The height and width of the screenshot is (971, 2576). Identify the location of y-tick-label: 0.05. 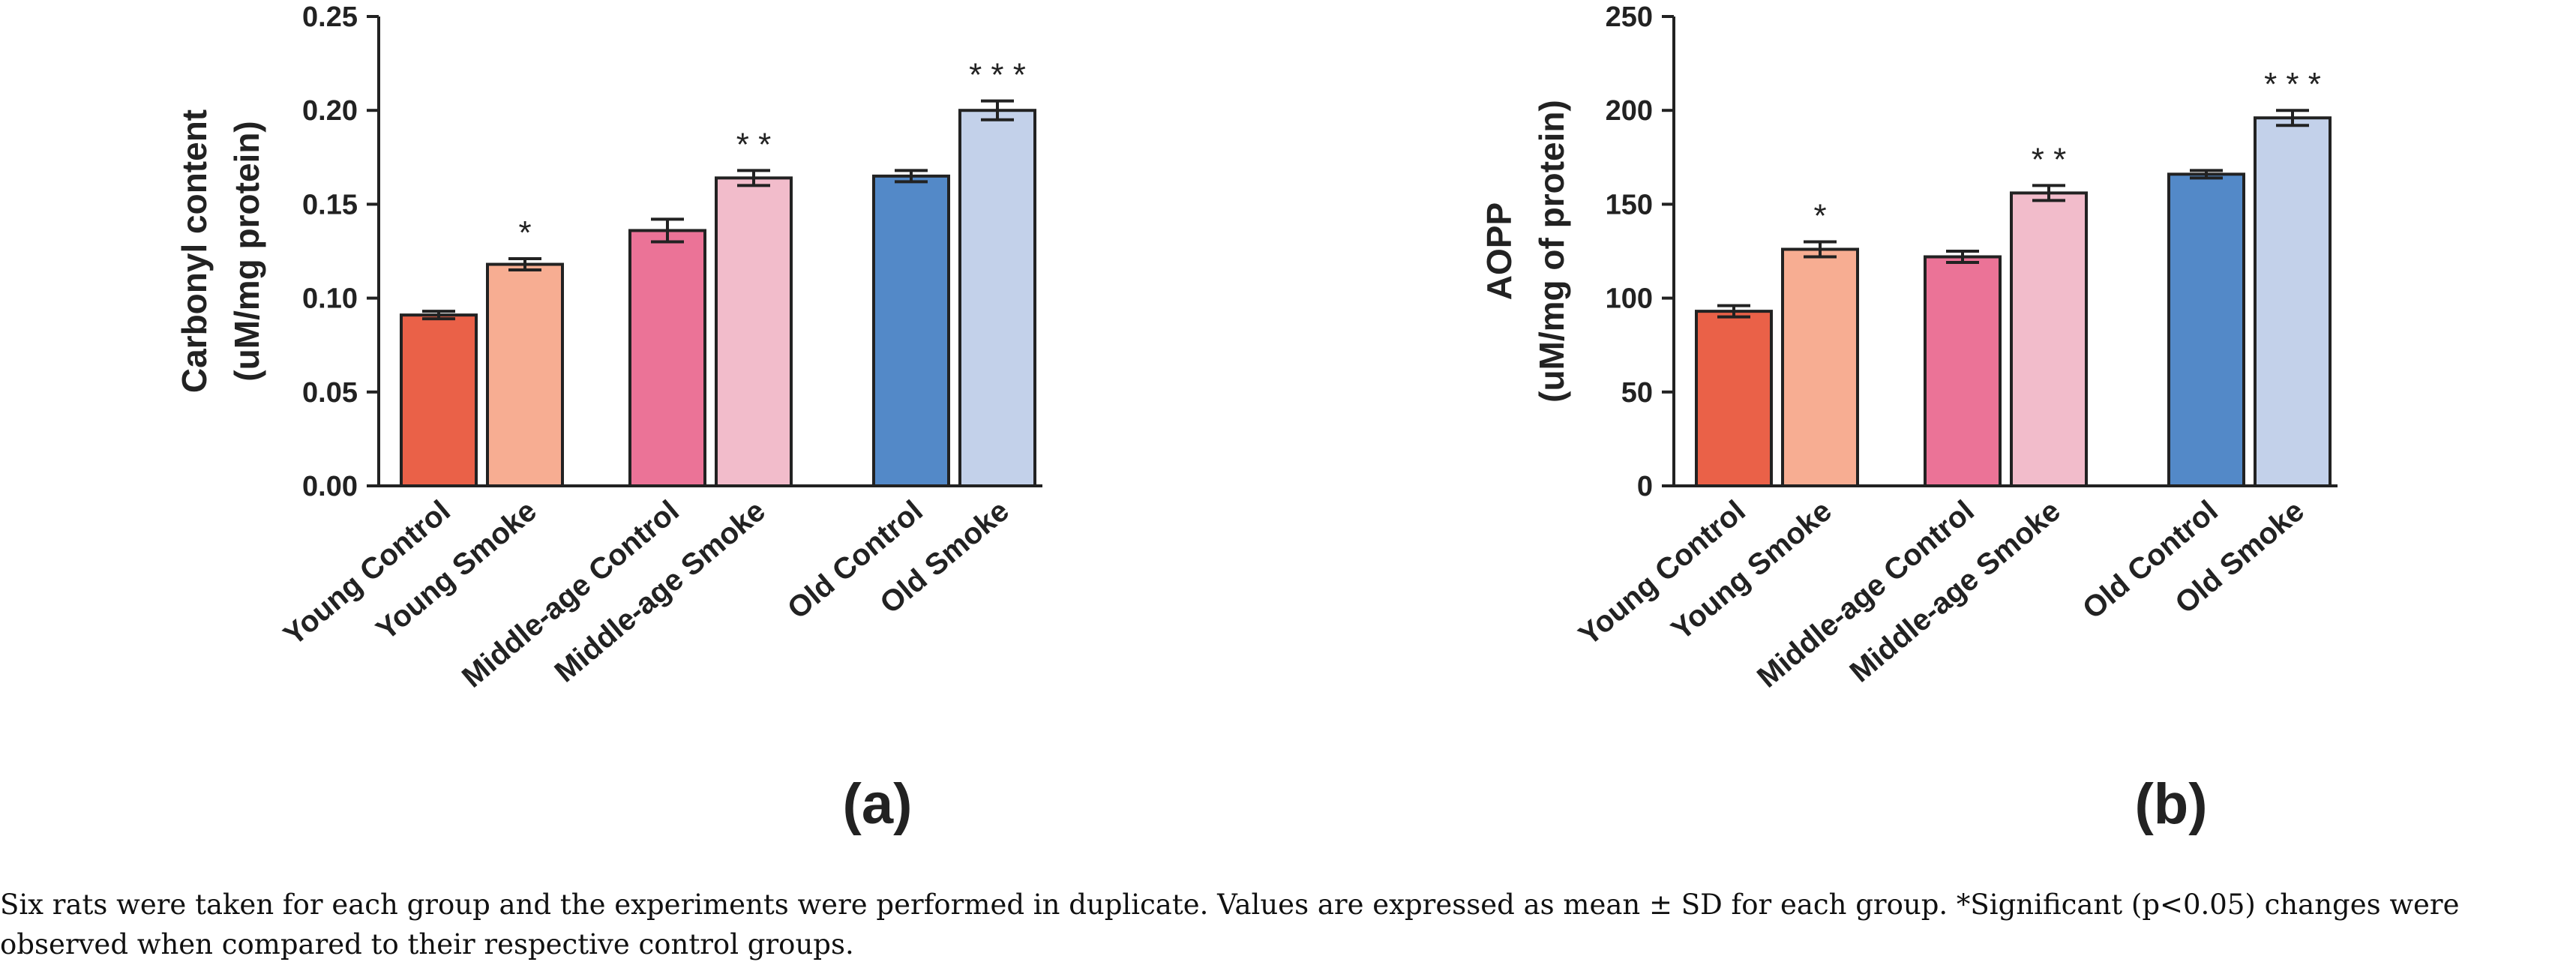
(330, 393).